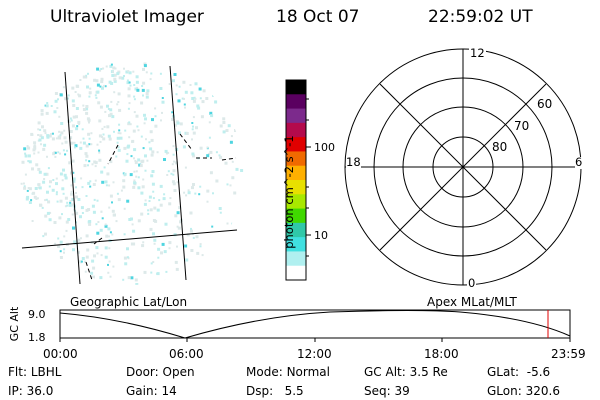 The height and width of the screenshot is (400, 600). I want to click on door-status: Door: Open, so click(160, 372).